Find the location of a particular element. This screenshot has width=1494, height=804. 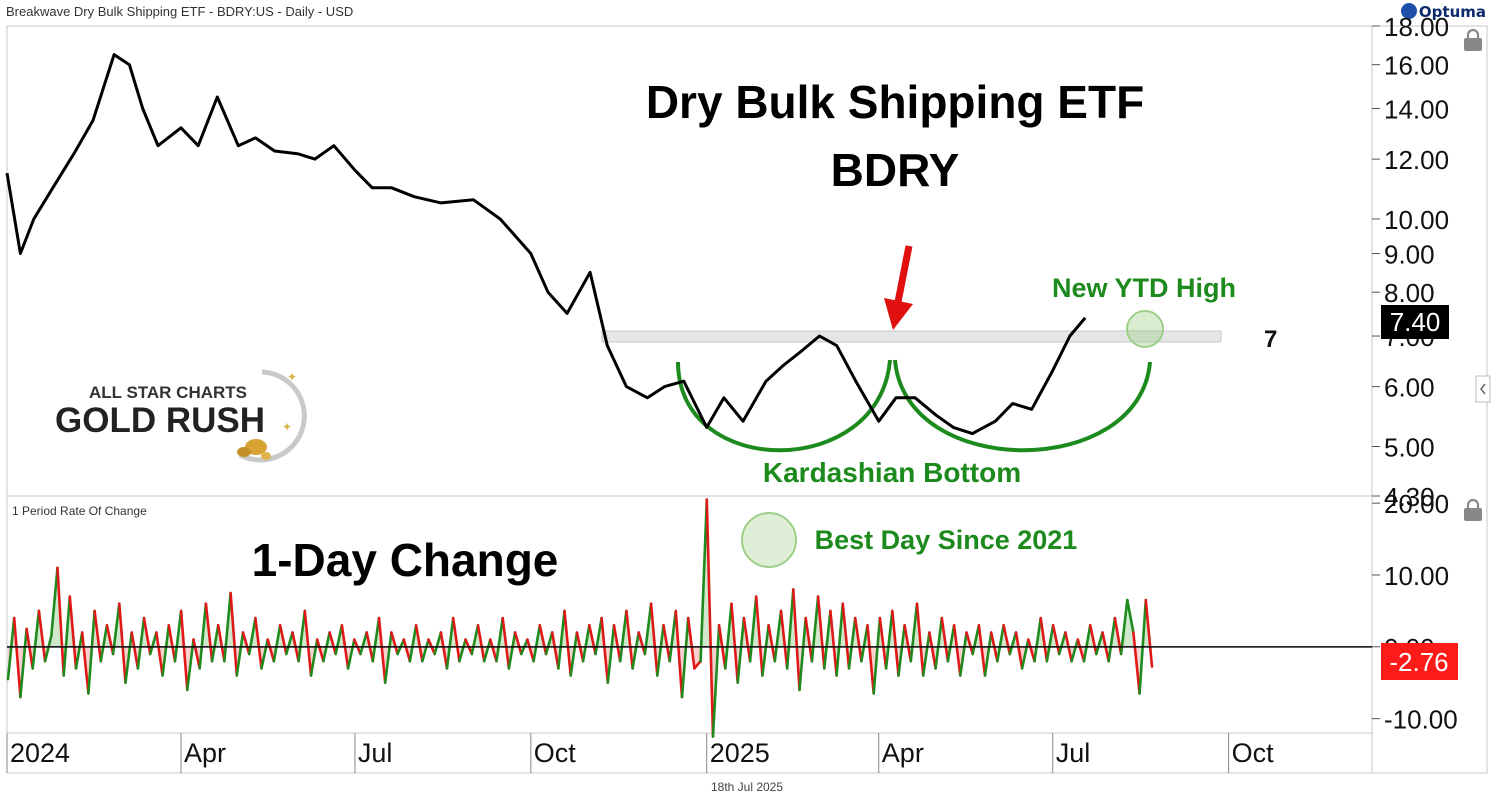

y-tick-label: 20.00 is located at coordinates (1416, 504).